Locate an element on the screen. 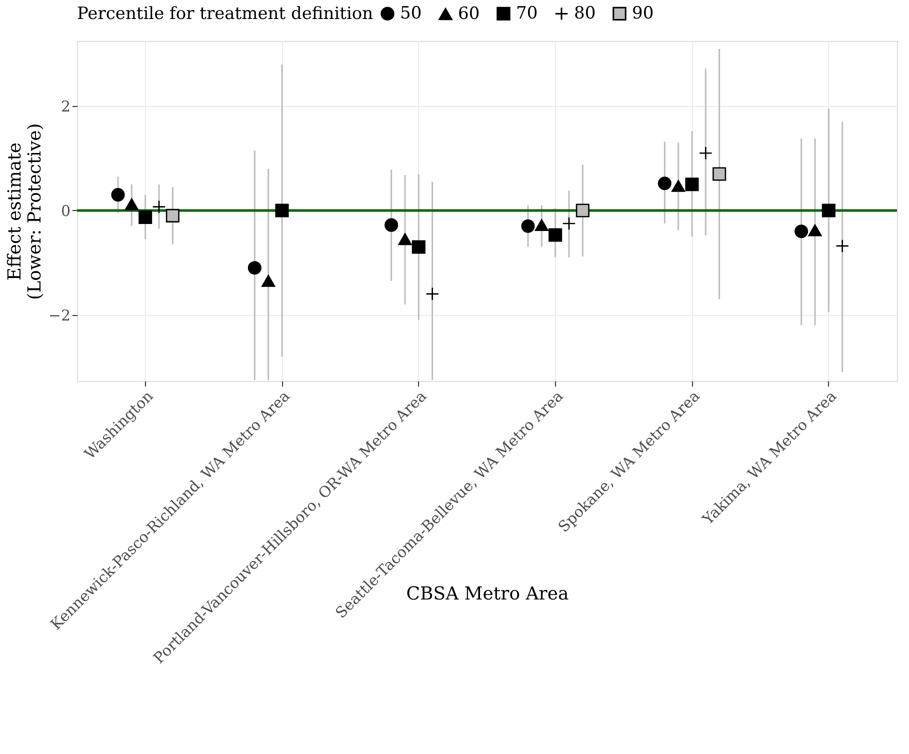  y-tick-label: 2 is located at coordinates (65, 107).